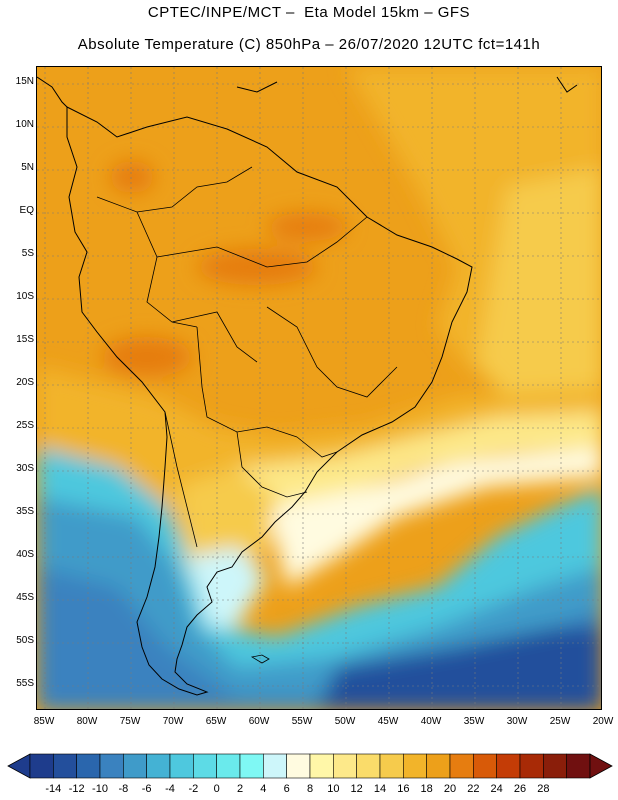 The image size is (618, 800). What do you see at coordinates (473, 789) in the screenshot?
I see `colorbar-tick-label: 22` at bounding box center [473, 789].